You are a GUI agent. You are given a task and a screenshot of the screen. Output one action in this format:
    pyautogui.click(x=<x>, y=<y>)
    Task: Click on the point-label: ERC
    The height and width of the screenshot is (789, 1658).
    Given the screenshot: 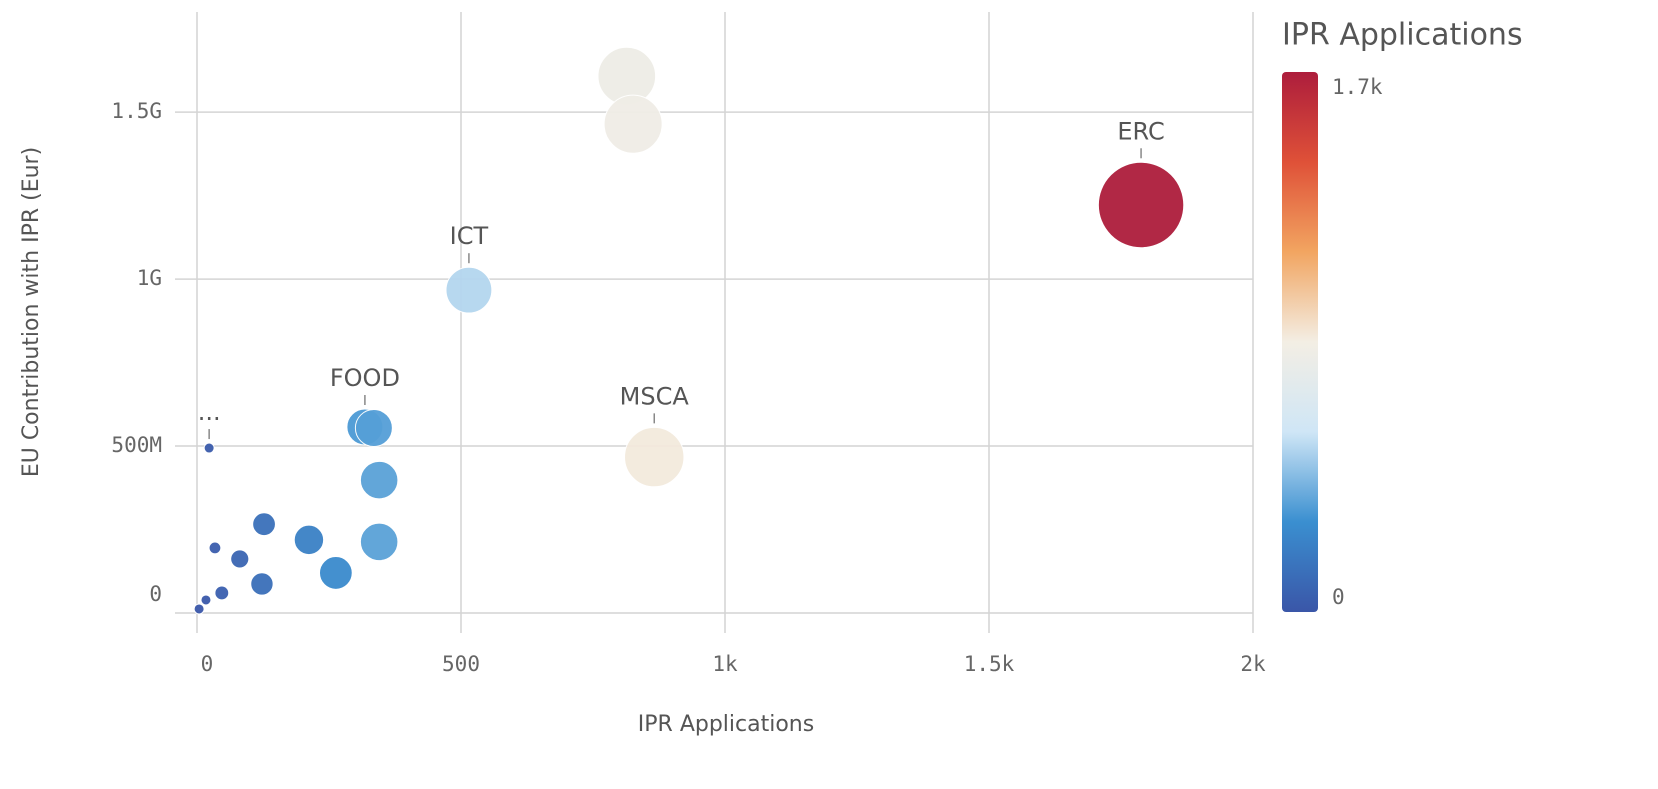 What is the action you would take?
    pyautogui.click(x=1140, y=131)
    